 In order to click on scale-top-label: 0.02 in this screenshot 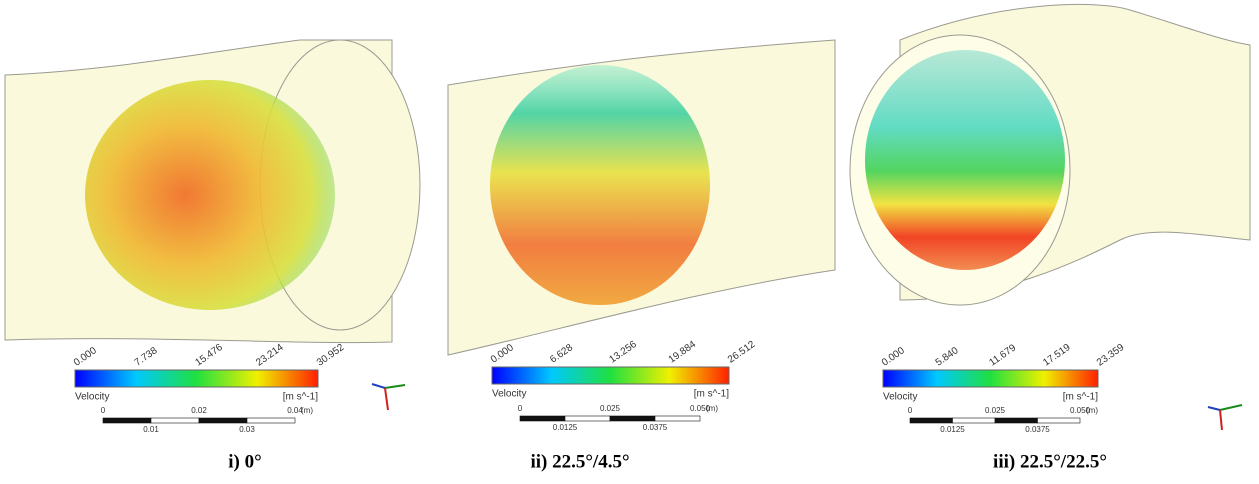, I will do `click(199, 410)`.